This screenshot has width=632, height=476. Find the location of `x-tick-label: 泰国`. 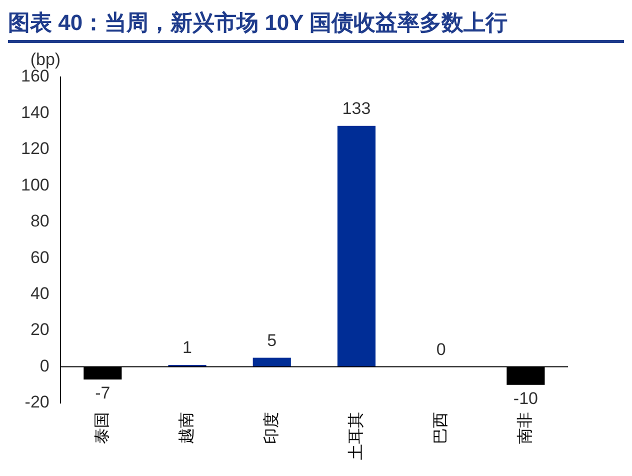

x-tick-label: 泰国 is located at coordinates (103, 428).